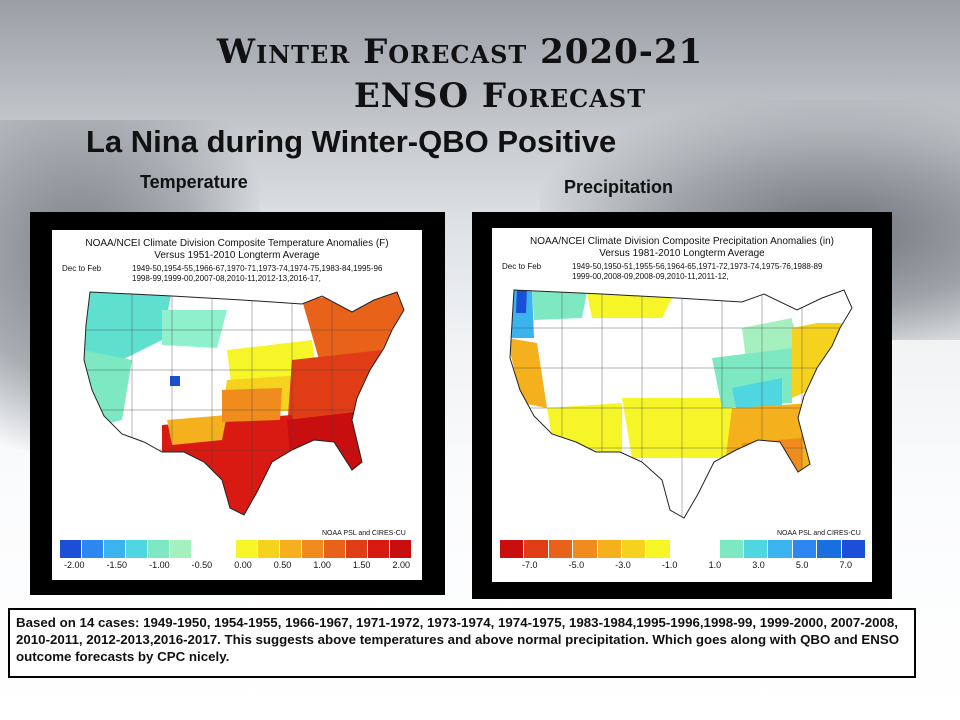  What do you see at coordinates (202, 565) in the screenshot?
I see `temp-colorbar-tick-label: -0.50` at bounding box center [202, 565].